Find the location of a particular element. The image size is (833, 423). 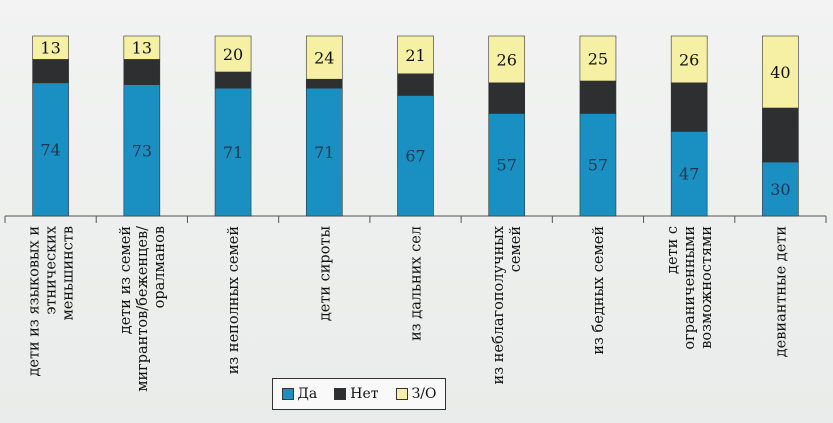

category-label: из неблагополучных семей is located at coordinates (507, 305).